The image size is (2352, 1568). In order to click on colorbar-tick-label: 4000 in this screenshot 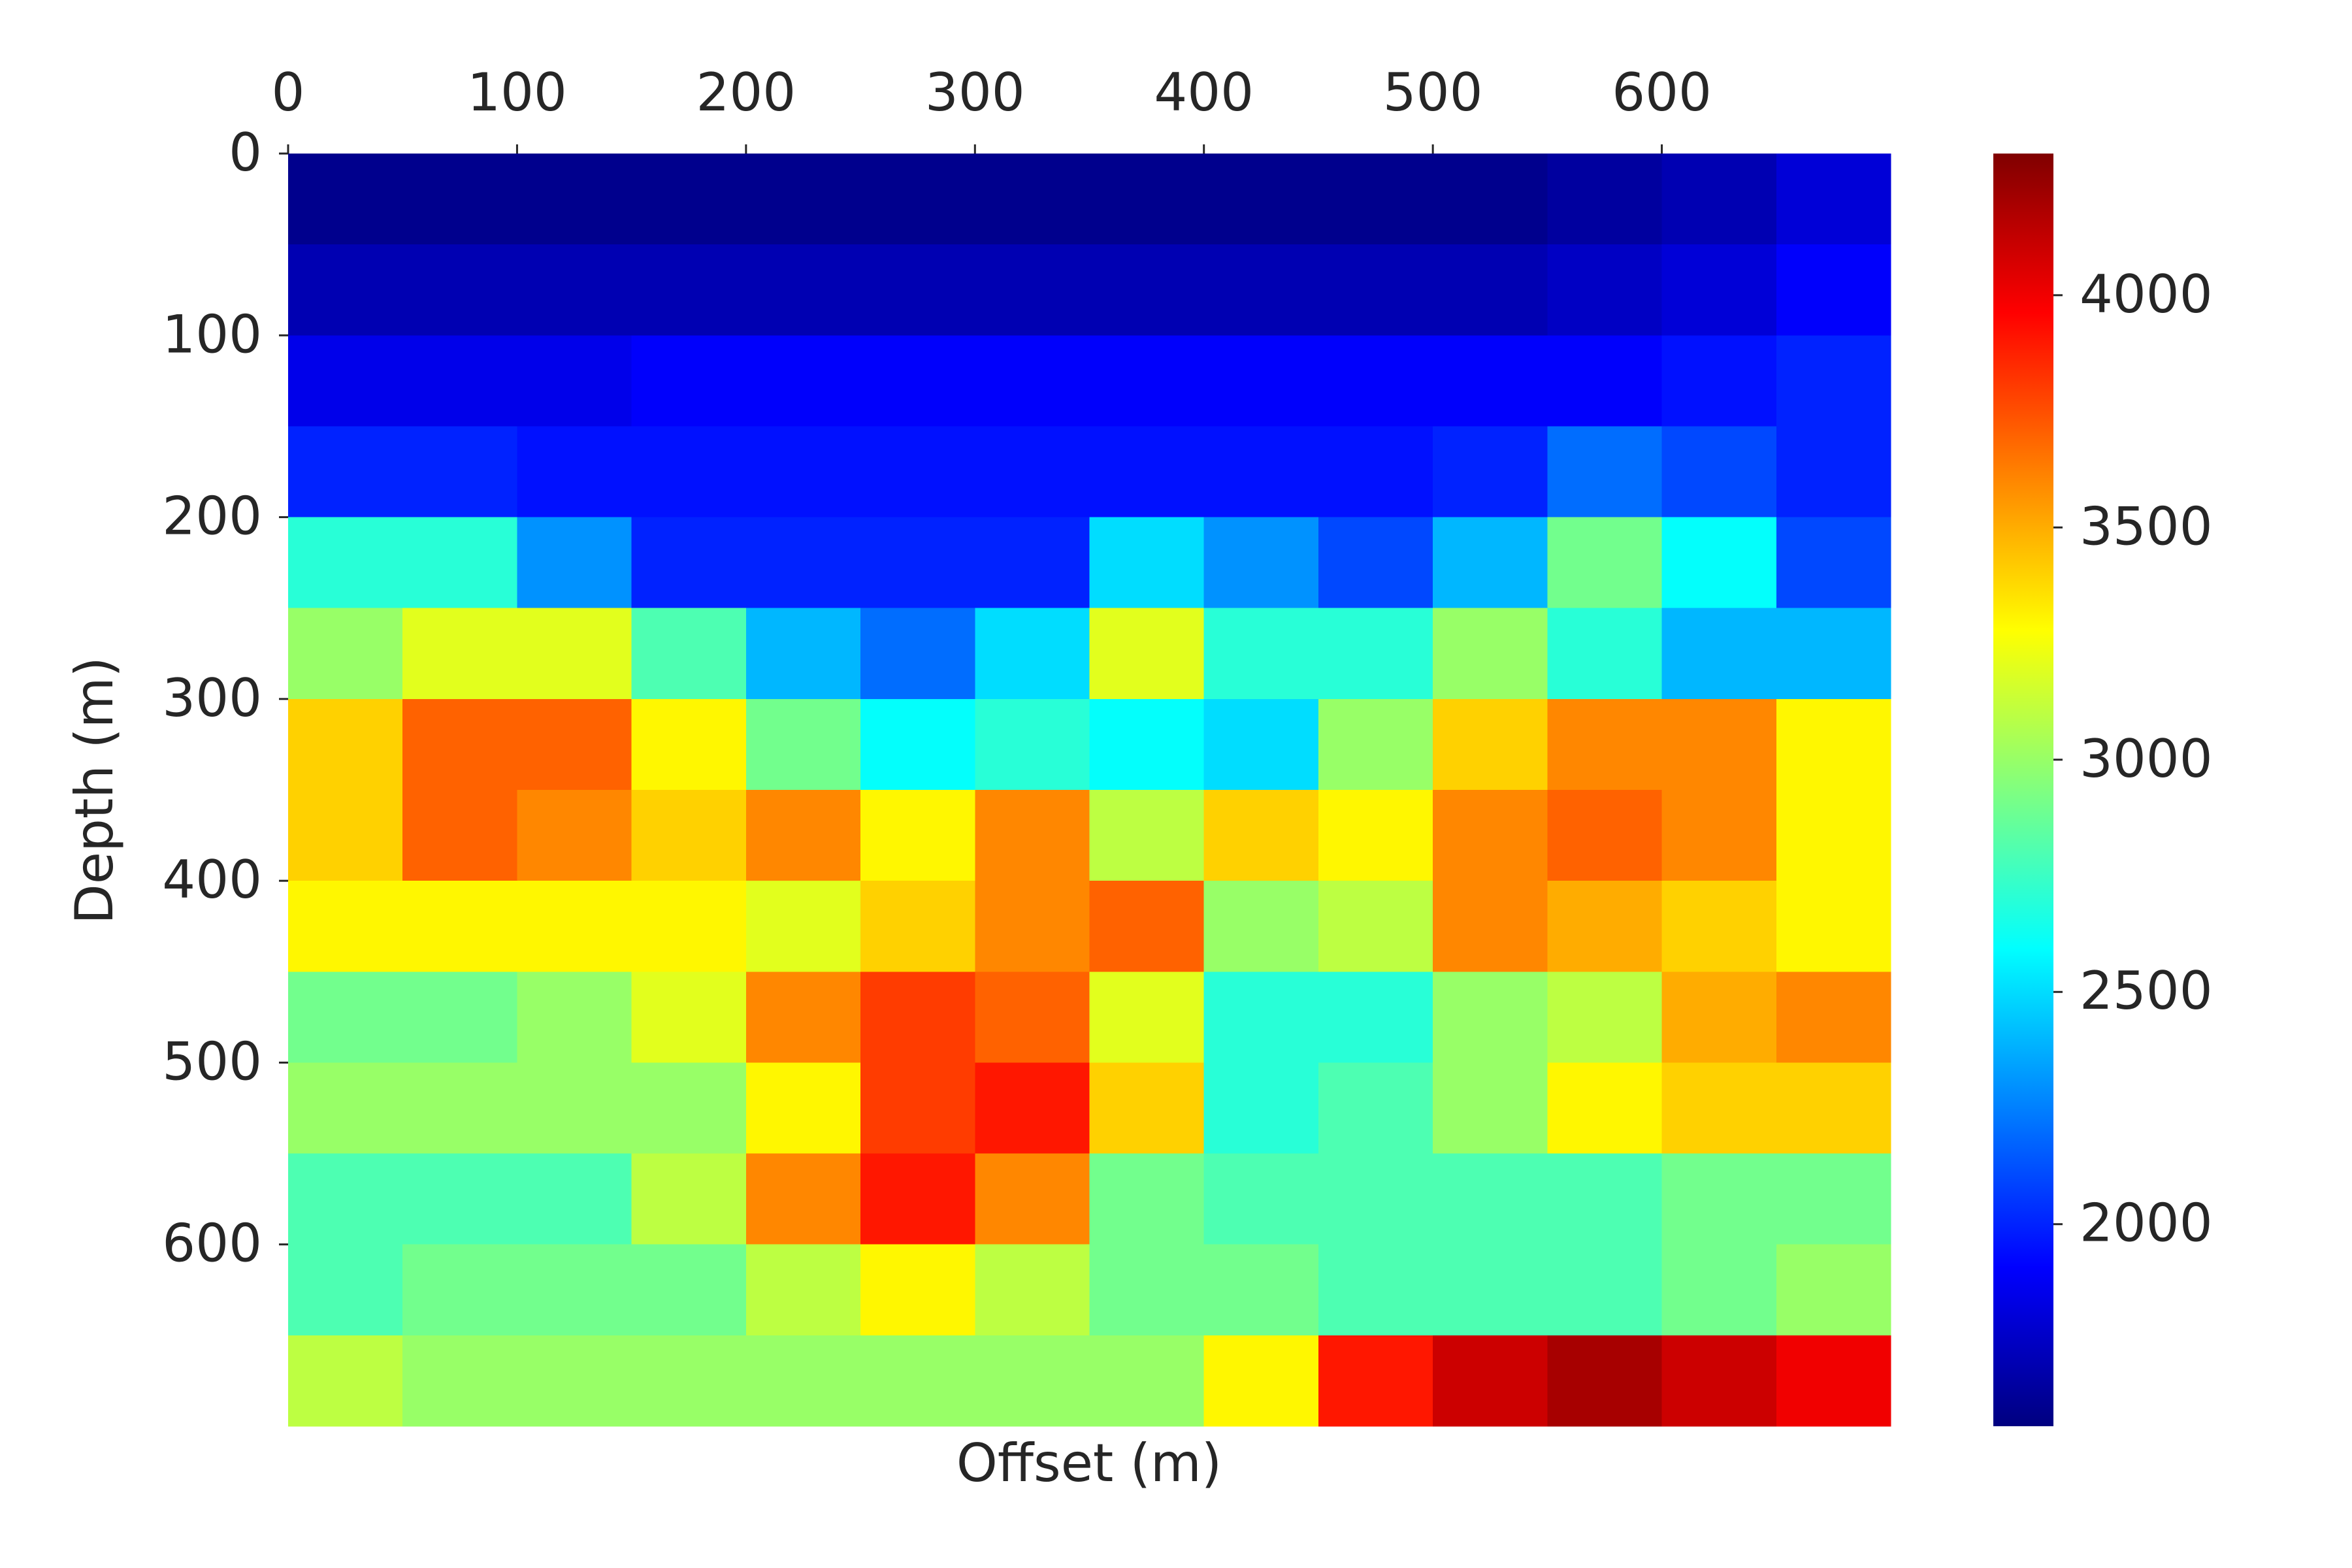, I will do `click(2146, 294)`.